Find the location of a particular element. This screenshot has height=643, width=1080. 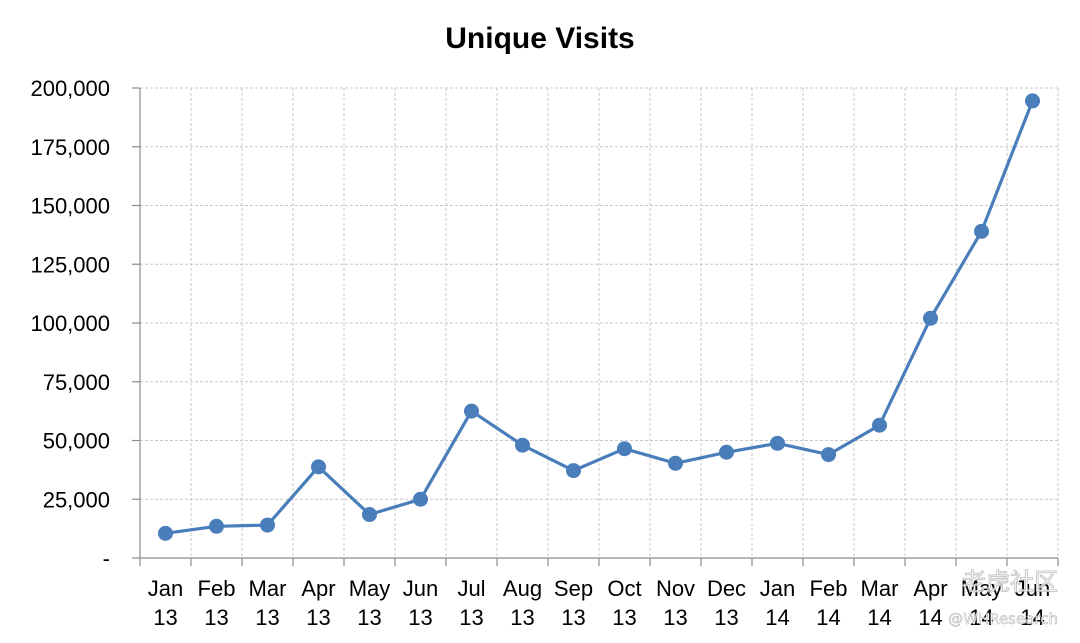

y-tick-label: 100,000 is located at coordinates (70, 323).